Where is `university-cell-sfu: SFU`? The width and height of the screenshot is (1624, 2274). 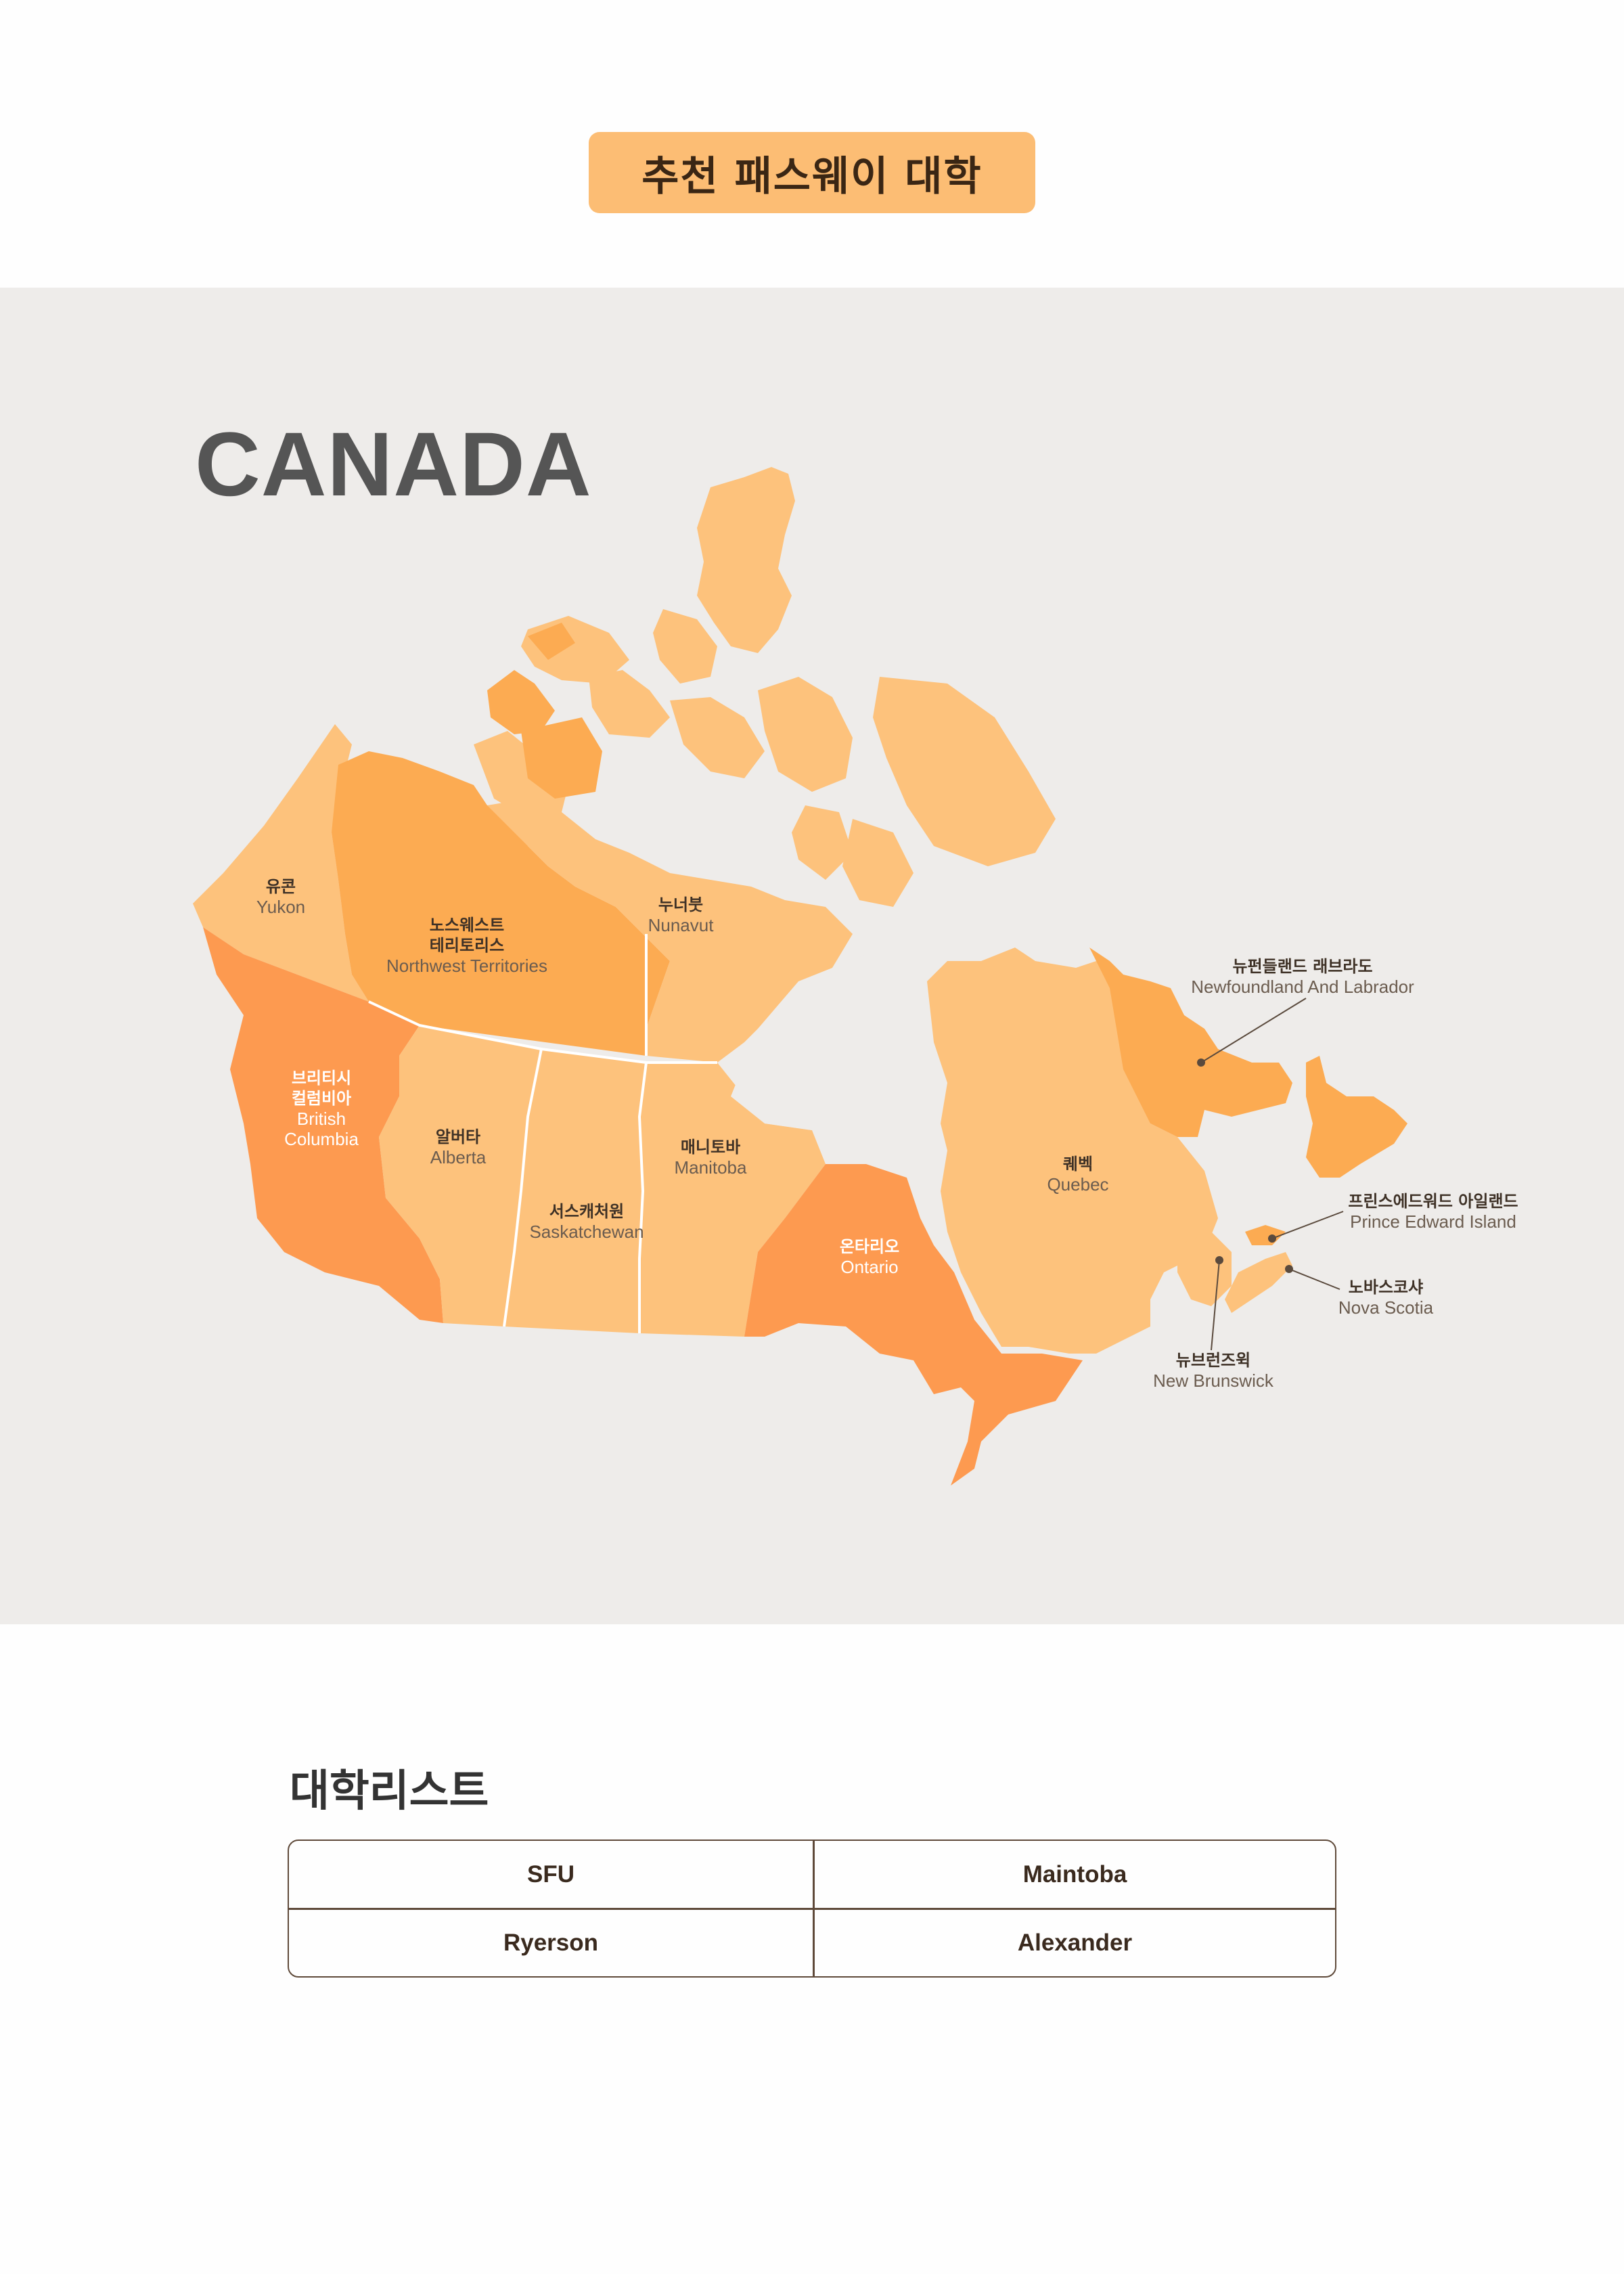 university-cell-sfu: SFU is located at coordinates (550, 1874).